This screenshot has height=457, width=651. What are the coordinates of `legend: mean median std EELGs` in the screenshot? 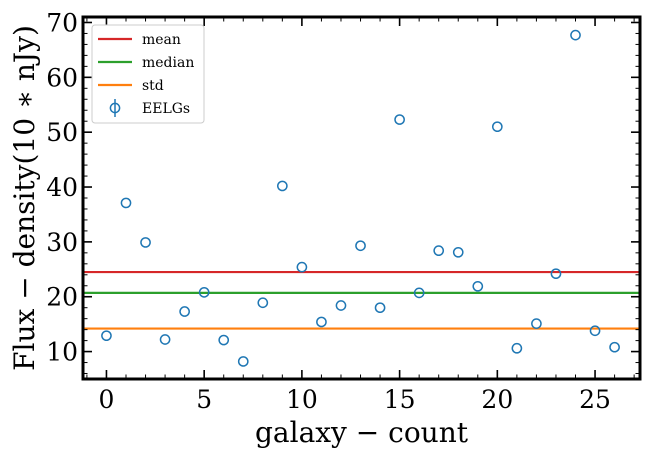 It's located at (148, 74).